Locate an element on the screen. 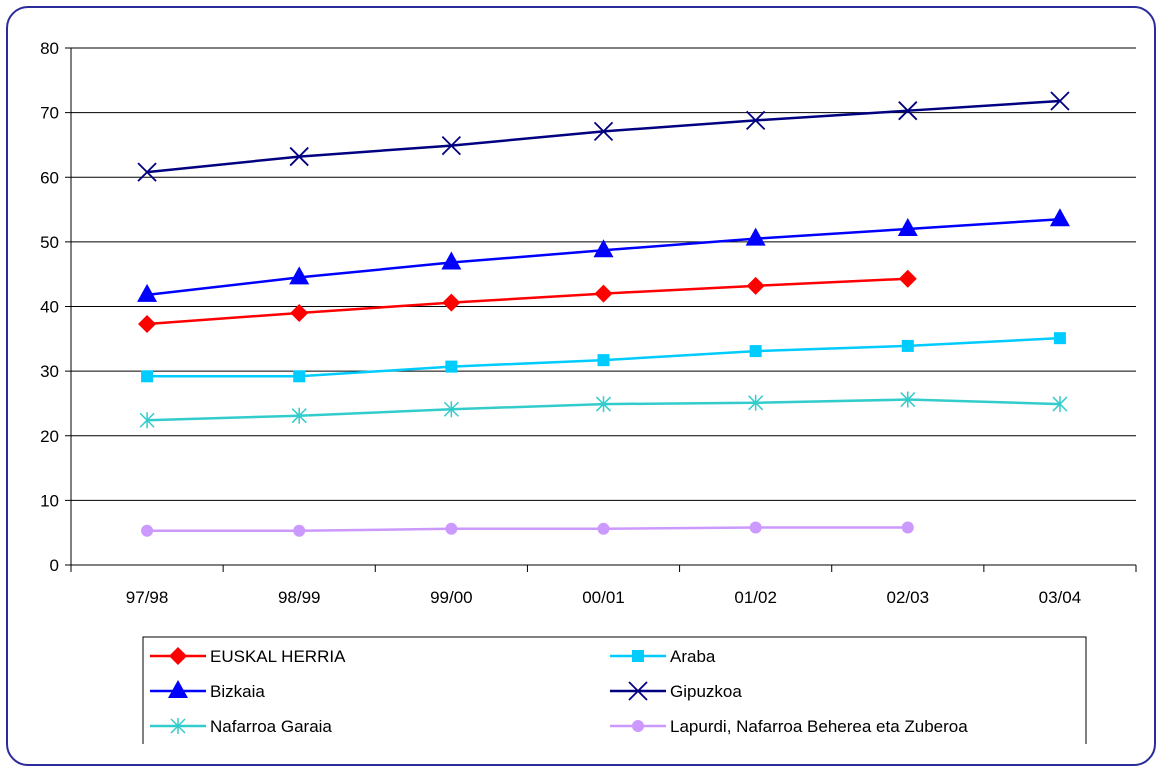  legend-item: Gipuzkoa is located at coordinates (676, 691).